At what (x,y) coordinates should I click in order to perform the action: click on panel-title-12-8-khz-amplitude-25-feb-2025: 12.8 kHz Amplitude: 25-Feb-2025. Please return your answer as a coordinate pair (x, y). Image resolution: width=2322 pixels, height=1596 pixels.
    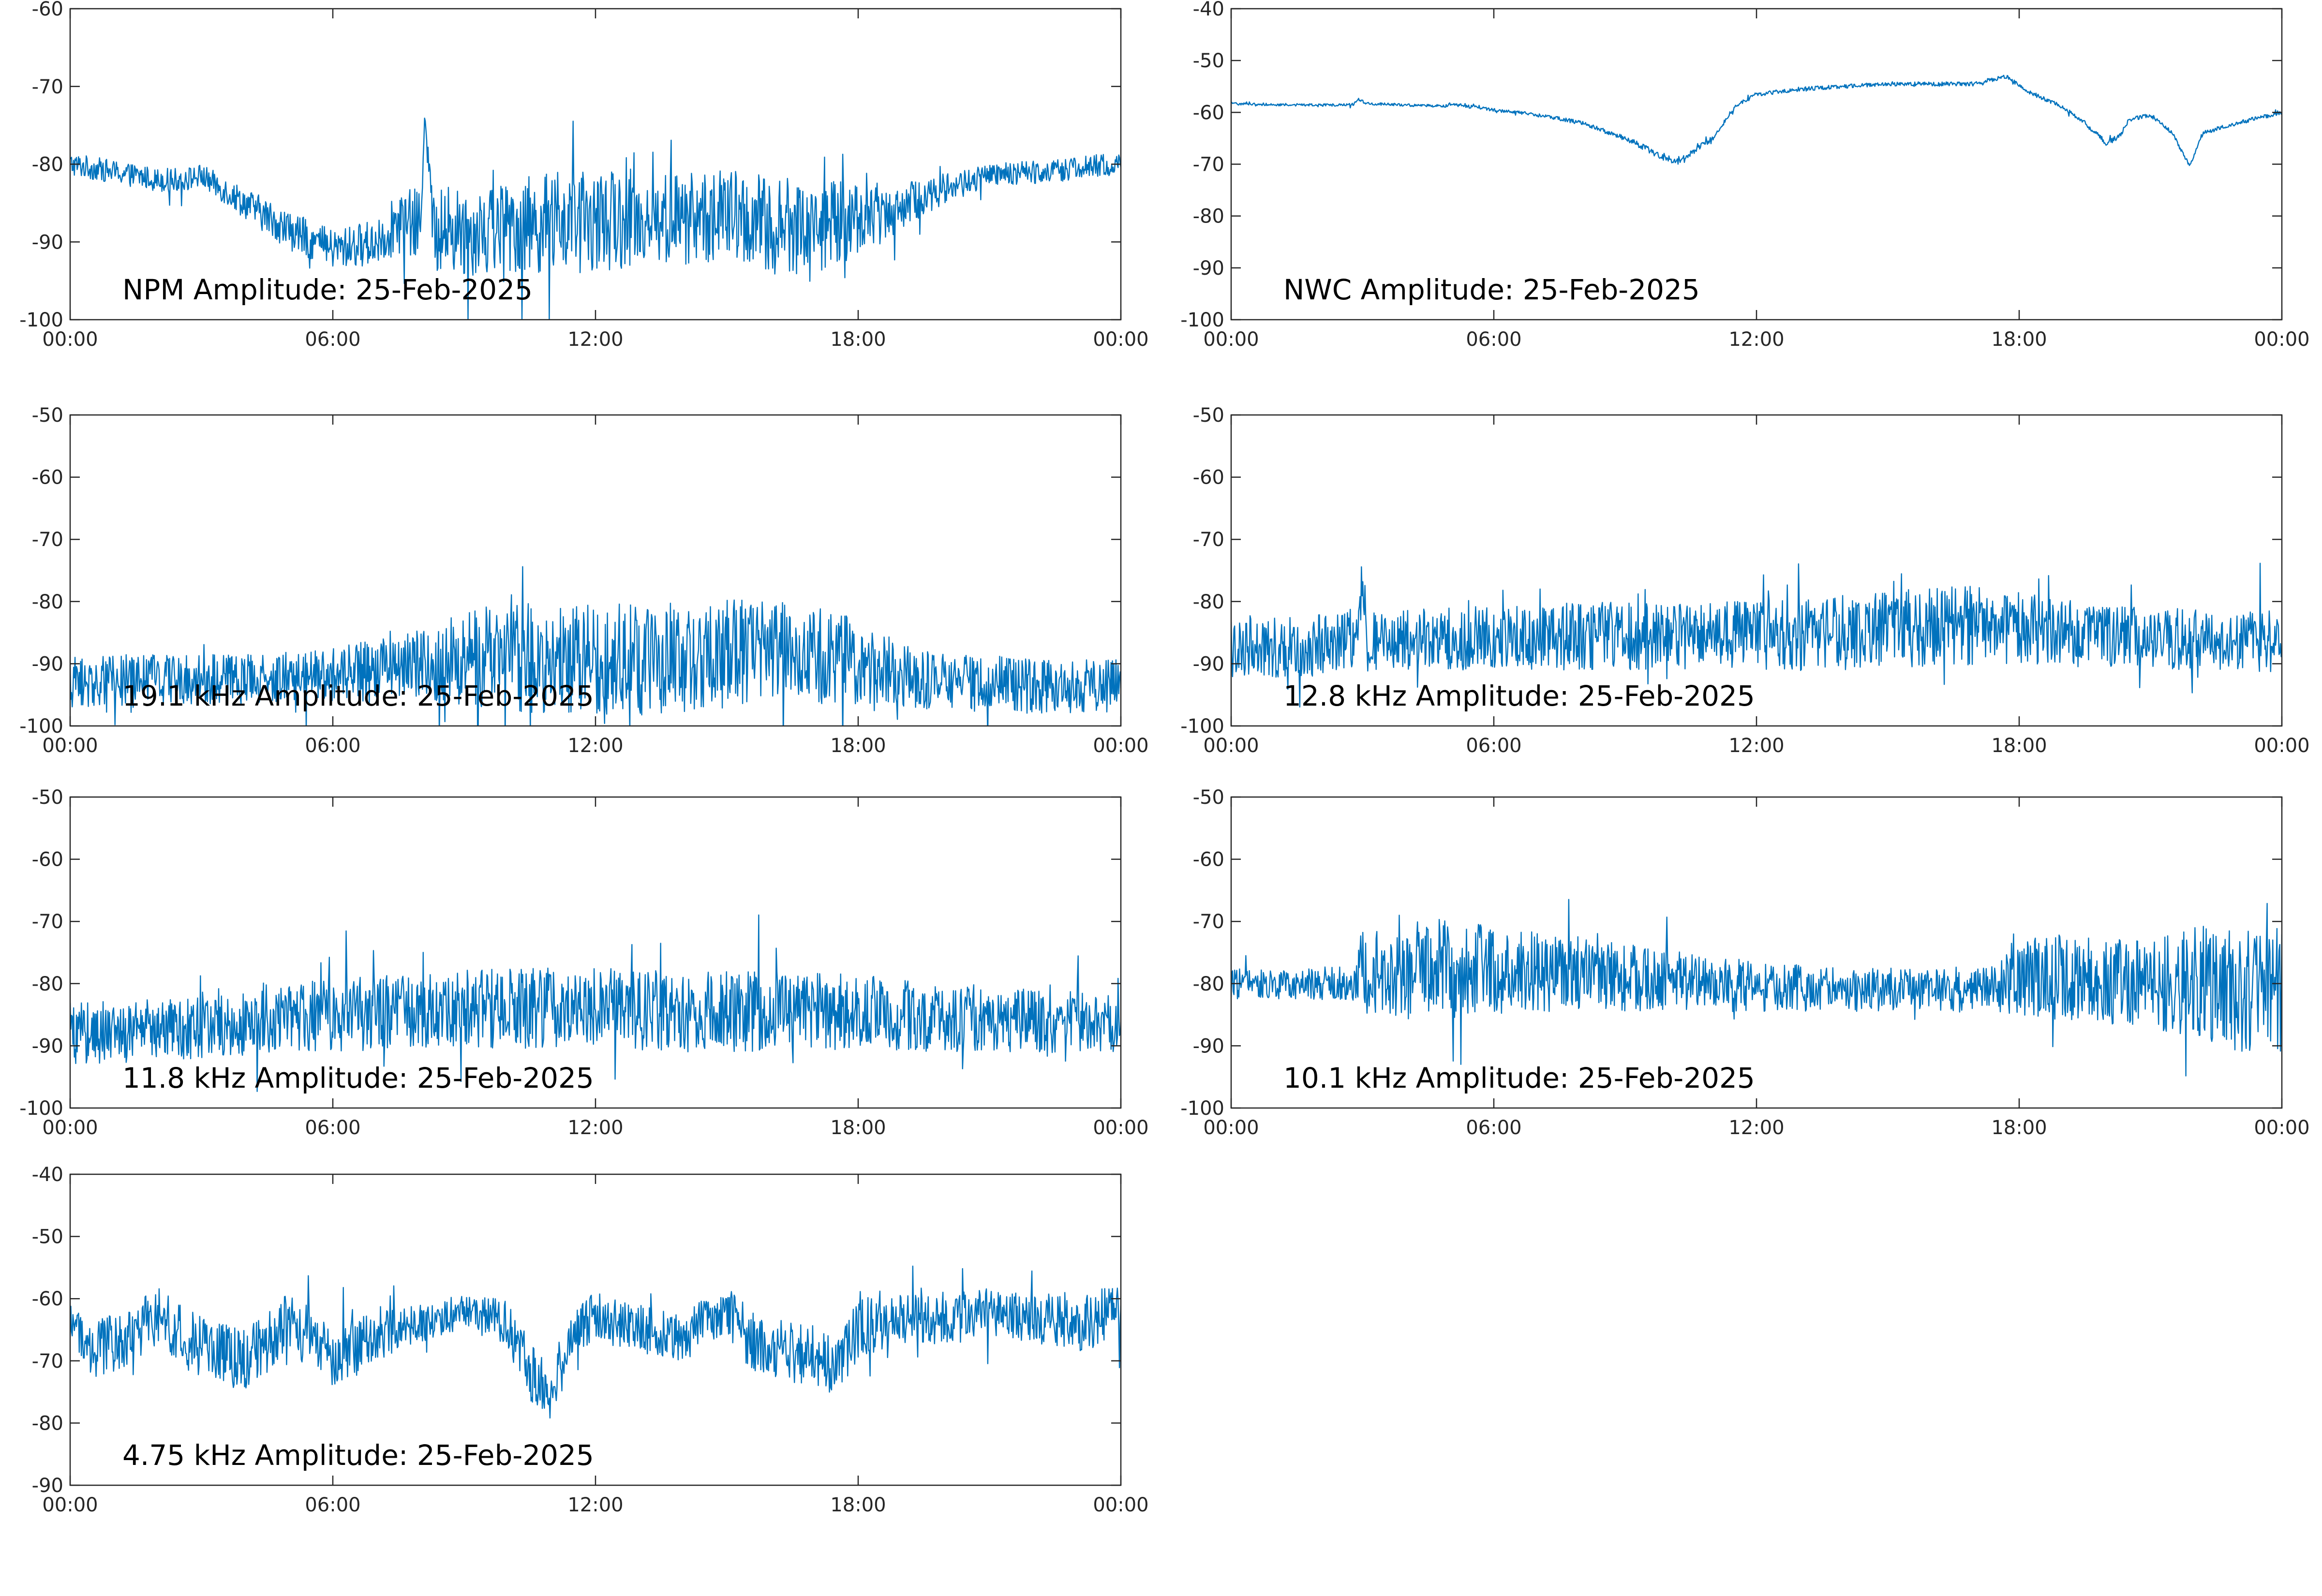
    Looking at the image, I should click on (1519, 696).